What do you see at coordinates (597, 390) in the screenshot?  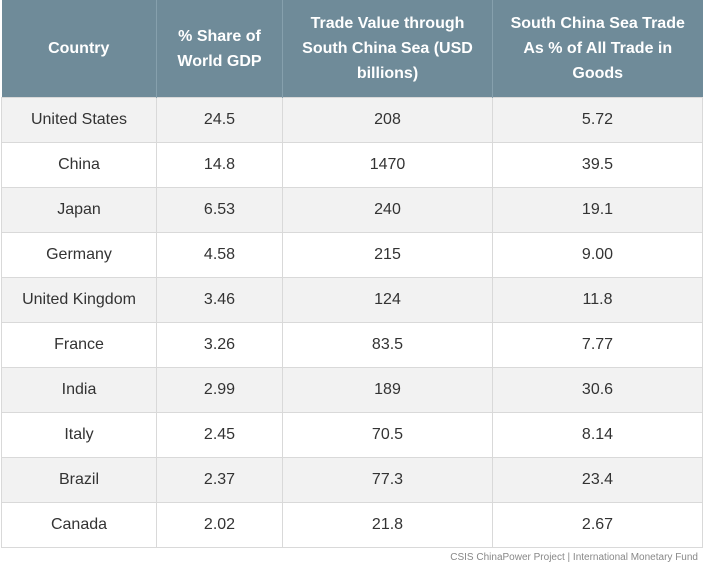 I see `cell-trade-percent: 30.6` at bounding box center [597, 390].